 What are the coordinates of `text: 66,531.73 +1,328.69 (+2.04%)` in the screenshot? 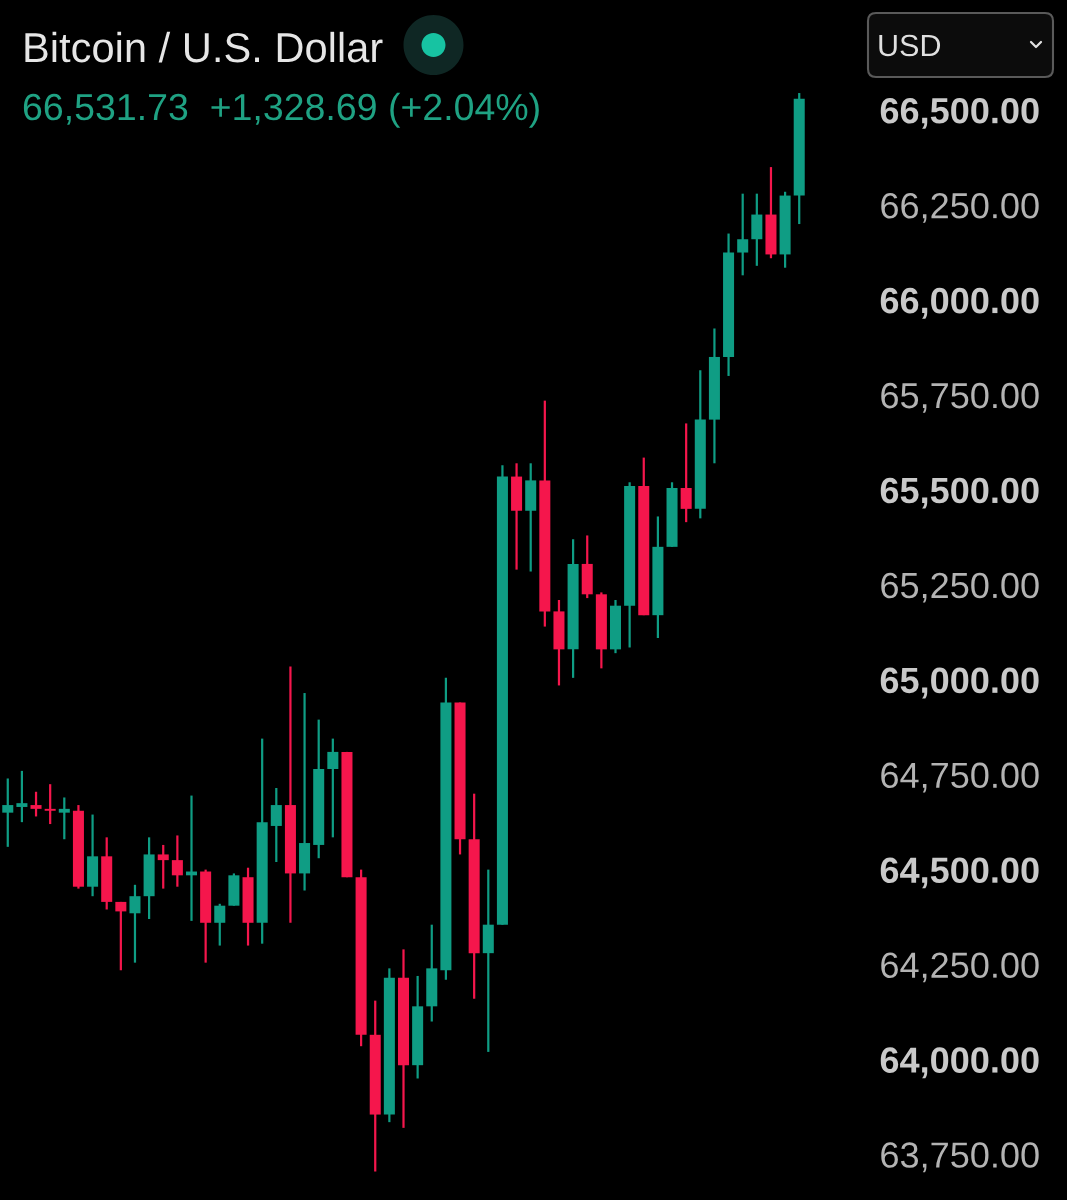 It's located at (281, 110).